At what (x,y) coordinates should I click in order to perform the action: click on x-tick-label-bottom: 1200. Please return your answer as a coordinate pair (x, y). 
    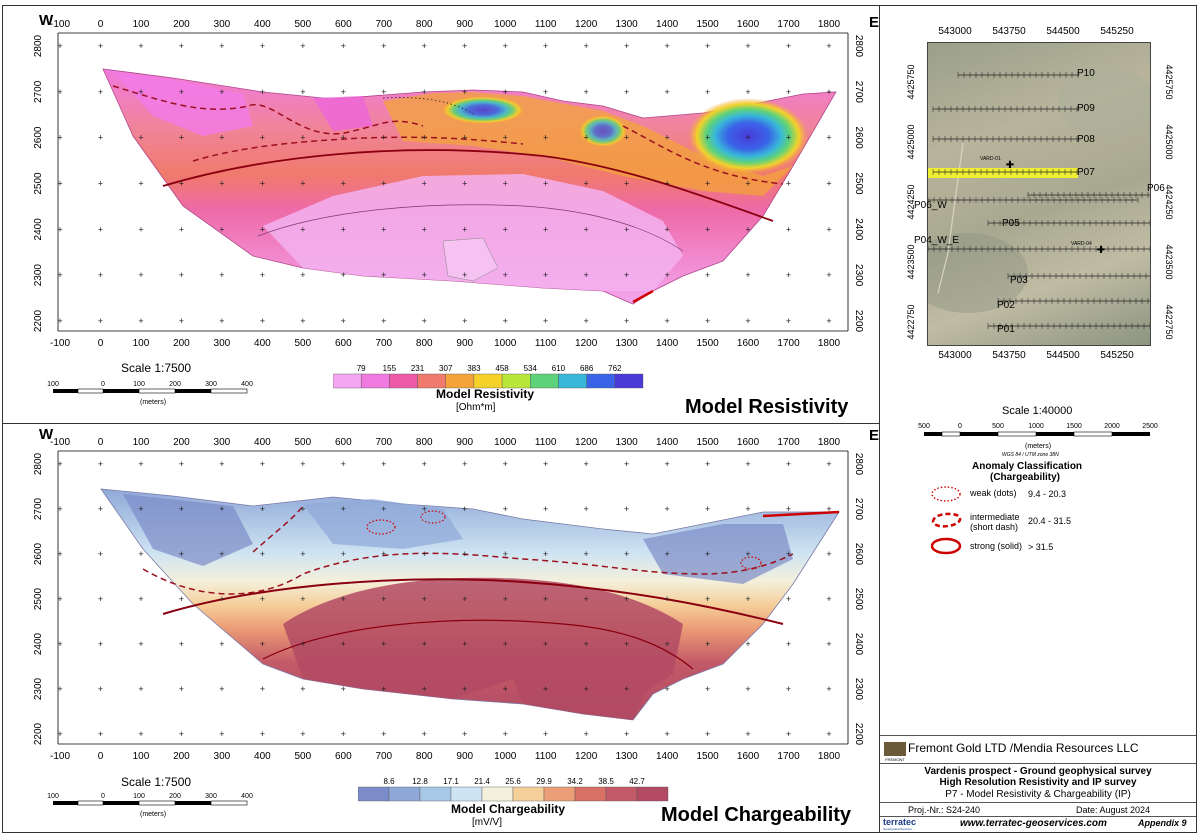
    Looking at the image, I should click on (586, 756).